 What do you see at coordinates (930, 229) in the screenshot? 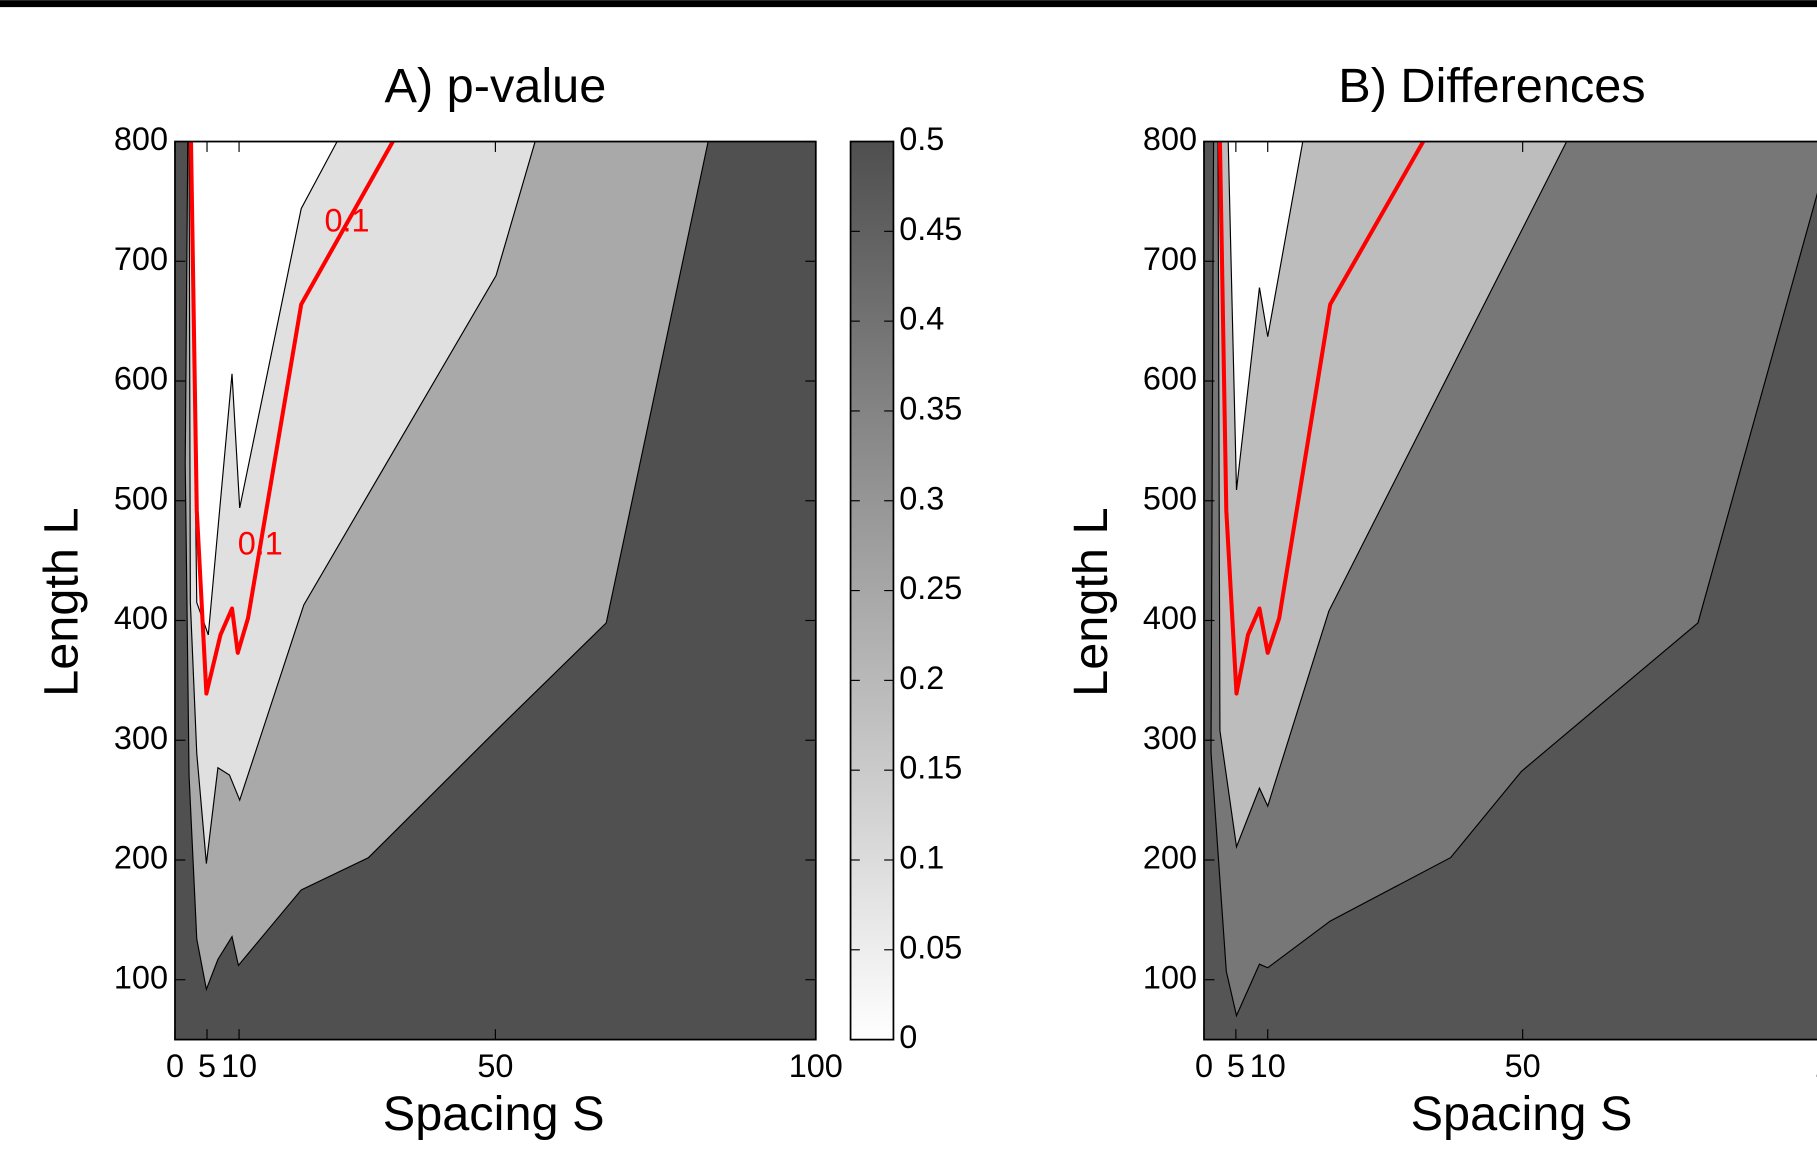
I see `colorbar-tick-label: 0.45` at bounding box center [930, 229].